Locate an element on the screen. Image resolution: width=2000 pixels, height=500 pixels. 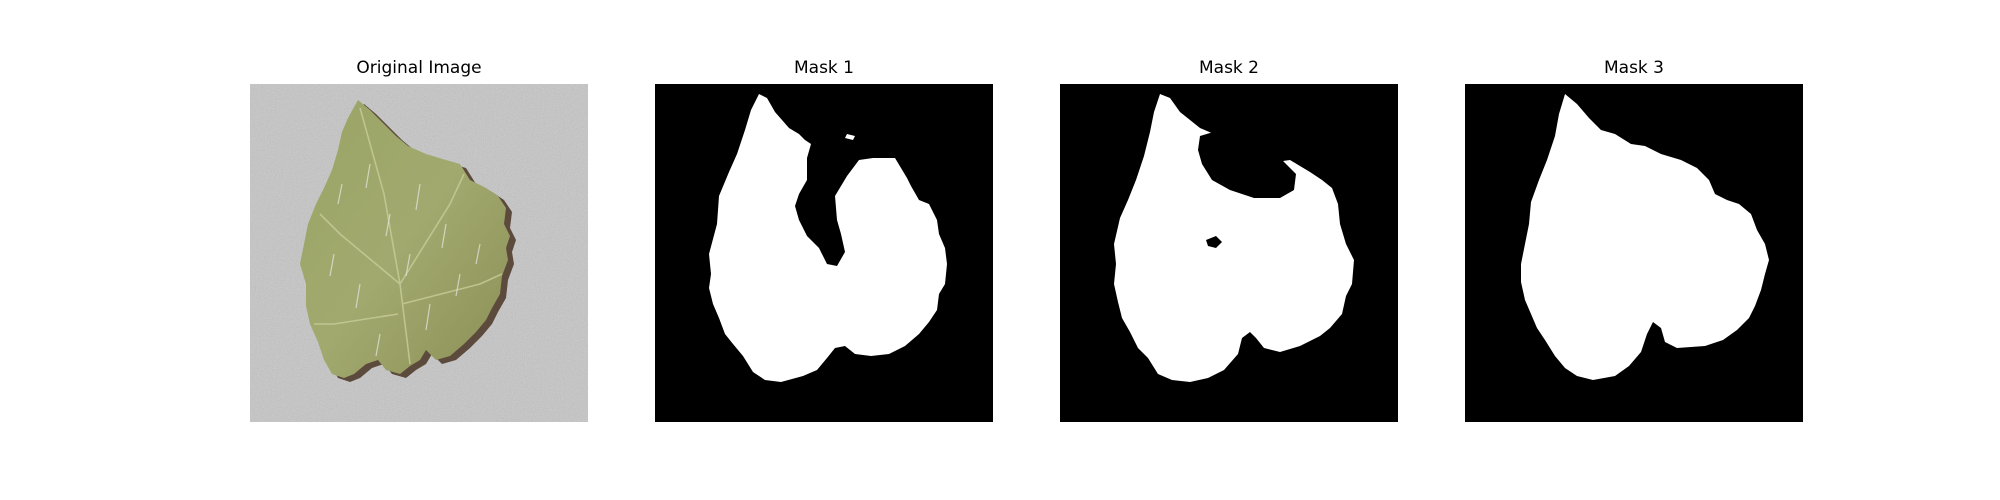
original-image is located at coordinates (419, 253).